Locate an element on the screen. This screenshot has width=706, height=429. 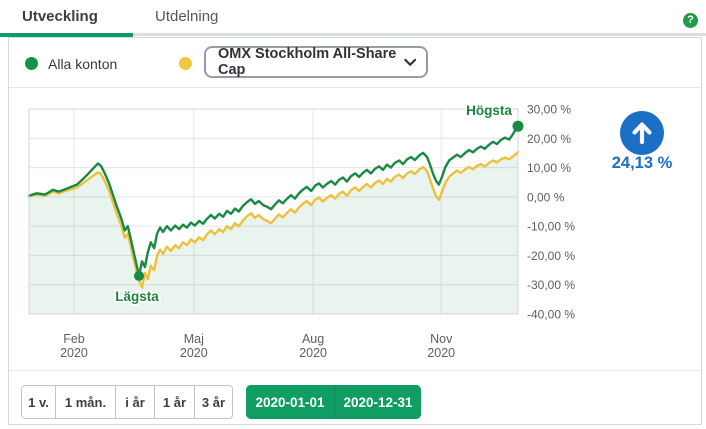
y-axis-label: 0,00 % is located at coordinates (546, 197).